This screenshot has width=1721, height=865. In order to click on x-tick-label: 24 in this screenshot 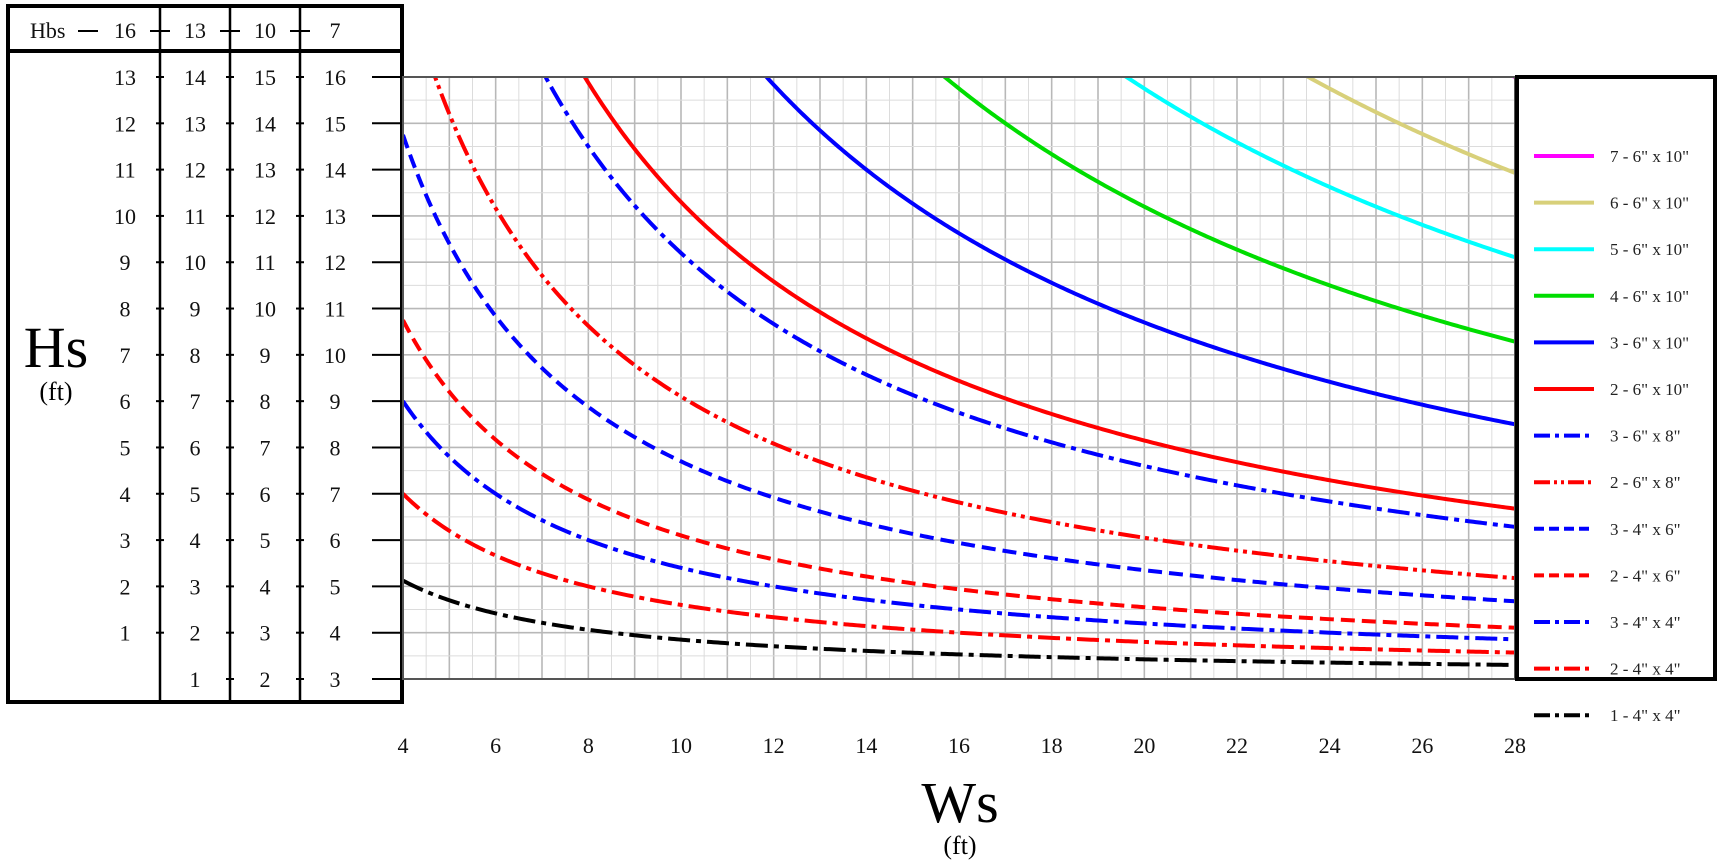, I will do `click(1330, 745)`.